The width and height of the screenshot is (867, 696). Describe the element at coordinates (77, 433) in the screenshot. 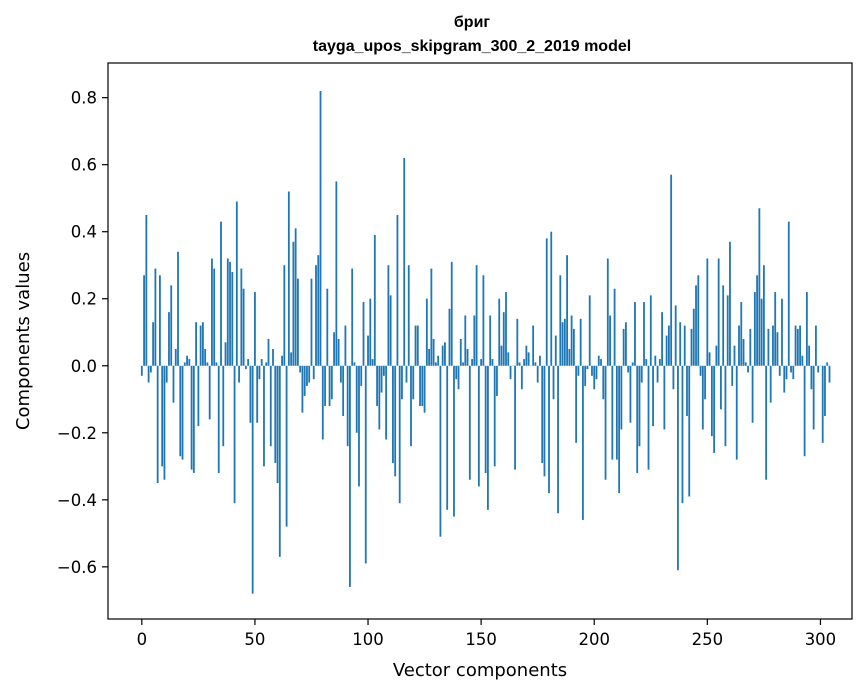

I see `y-tick-label: −0.2` at that location.